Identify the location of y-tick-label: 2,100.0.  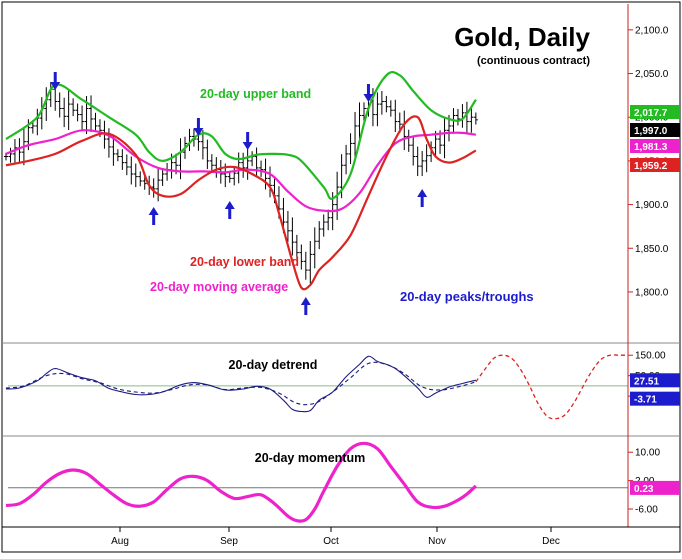
(652, 30).